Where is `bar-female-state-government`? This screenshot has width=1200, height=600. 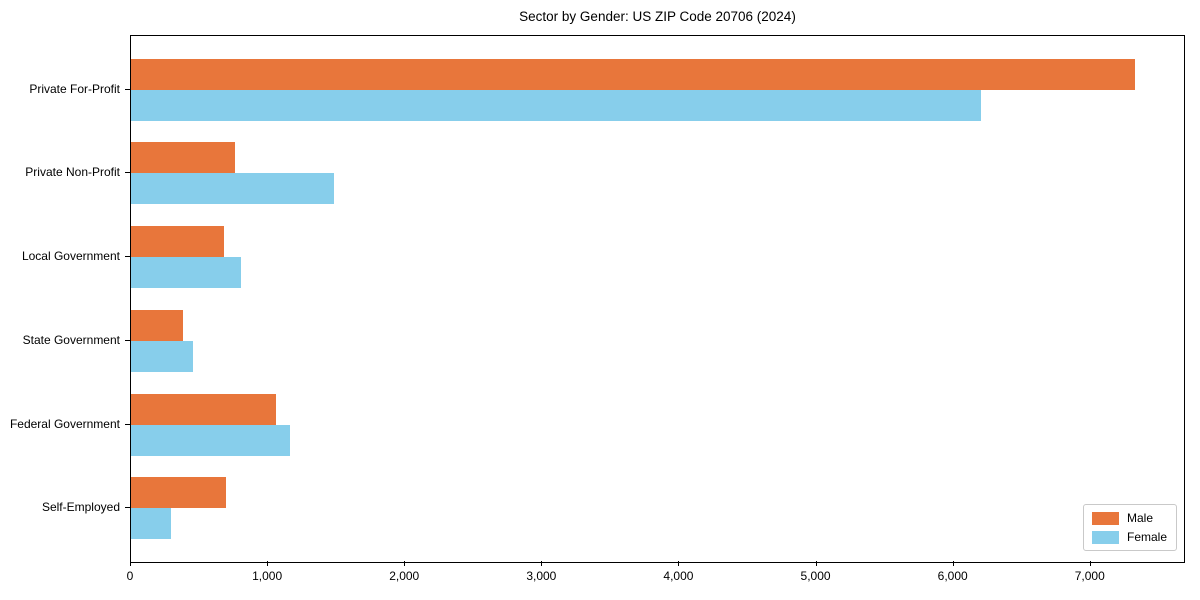
bar-female-state-government is located at coordinates (162, 356).